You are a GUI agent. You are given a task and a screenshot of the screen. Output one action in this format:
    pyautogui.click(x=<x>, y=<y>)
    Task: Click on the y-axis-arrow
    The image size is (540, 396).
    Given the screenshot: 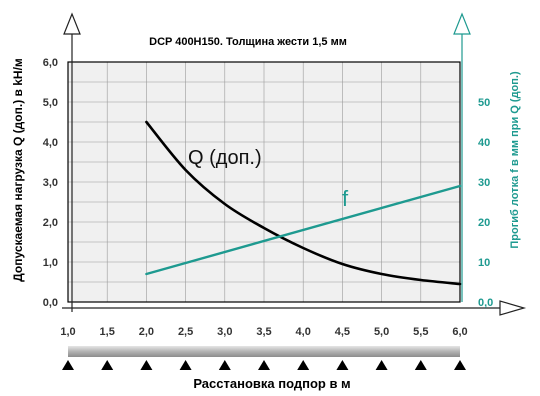 What is the action you would take?
    pyautogui.click(x=72, y=162)
    